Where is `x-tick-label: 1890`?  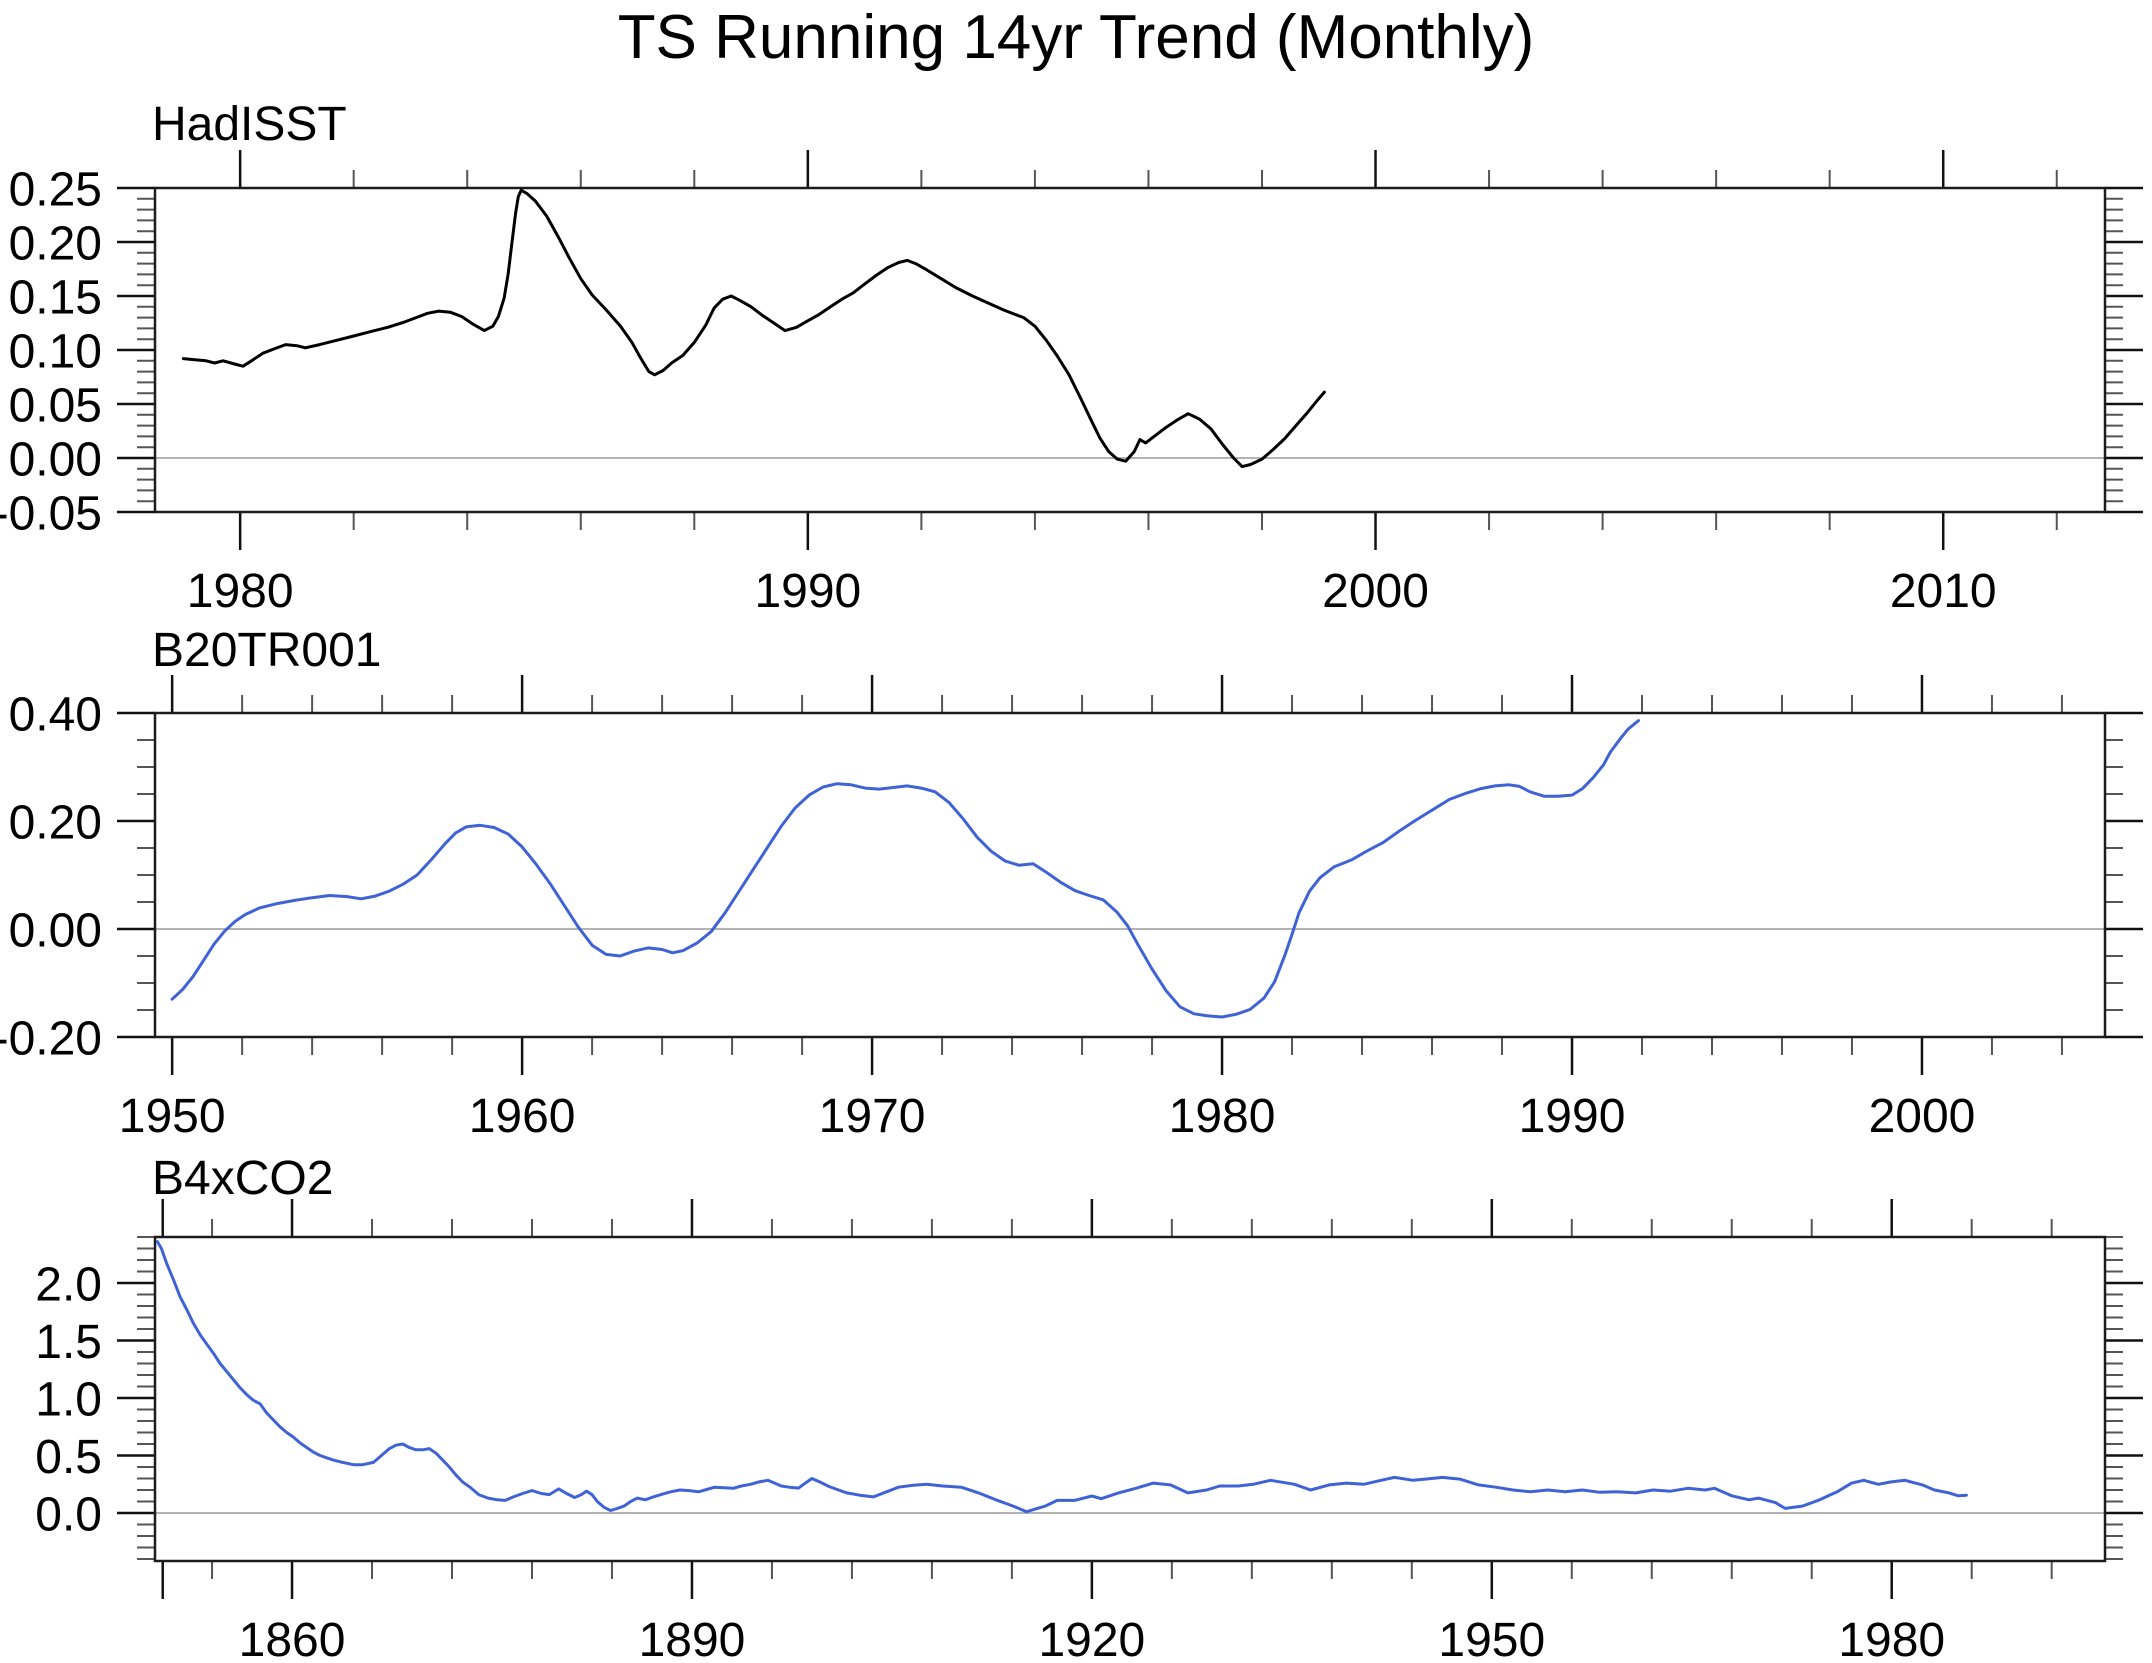 x-tick-label: 1890 is located at coordinates (692, 1638).